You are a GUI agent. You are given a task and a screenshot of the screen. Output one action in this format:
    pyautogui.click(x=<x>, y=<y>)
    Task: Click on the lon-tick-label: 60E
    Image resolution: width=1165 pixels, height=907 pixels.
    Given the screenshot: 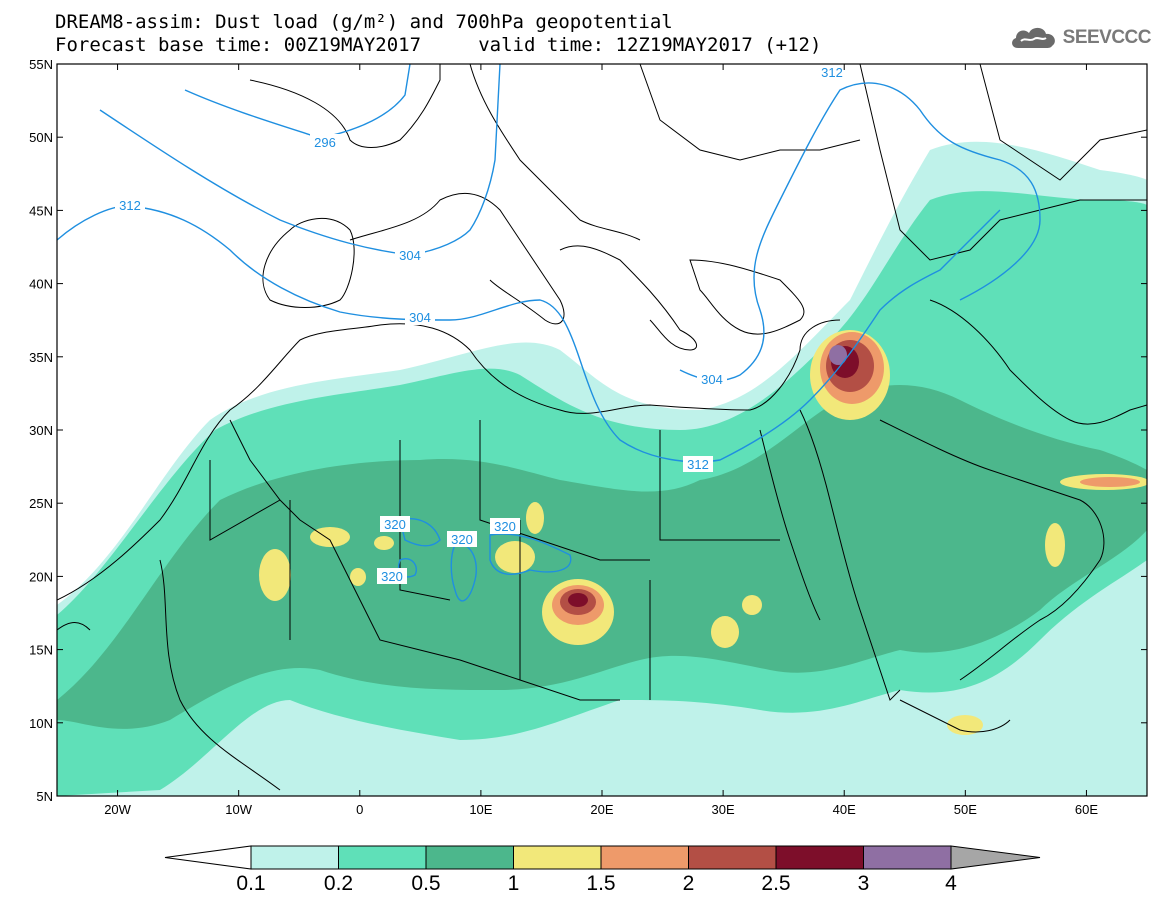 What is the action you would take?
    pyautogui.click(x=1086, y=809)
    